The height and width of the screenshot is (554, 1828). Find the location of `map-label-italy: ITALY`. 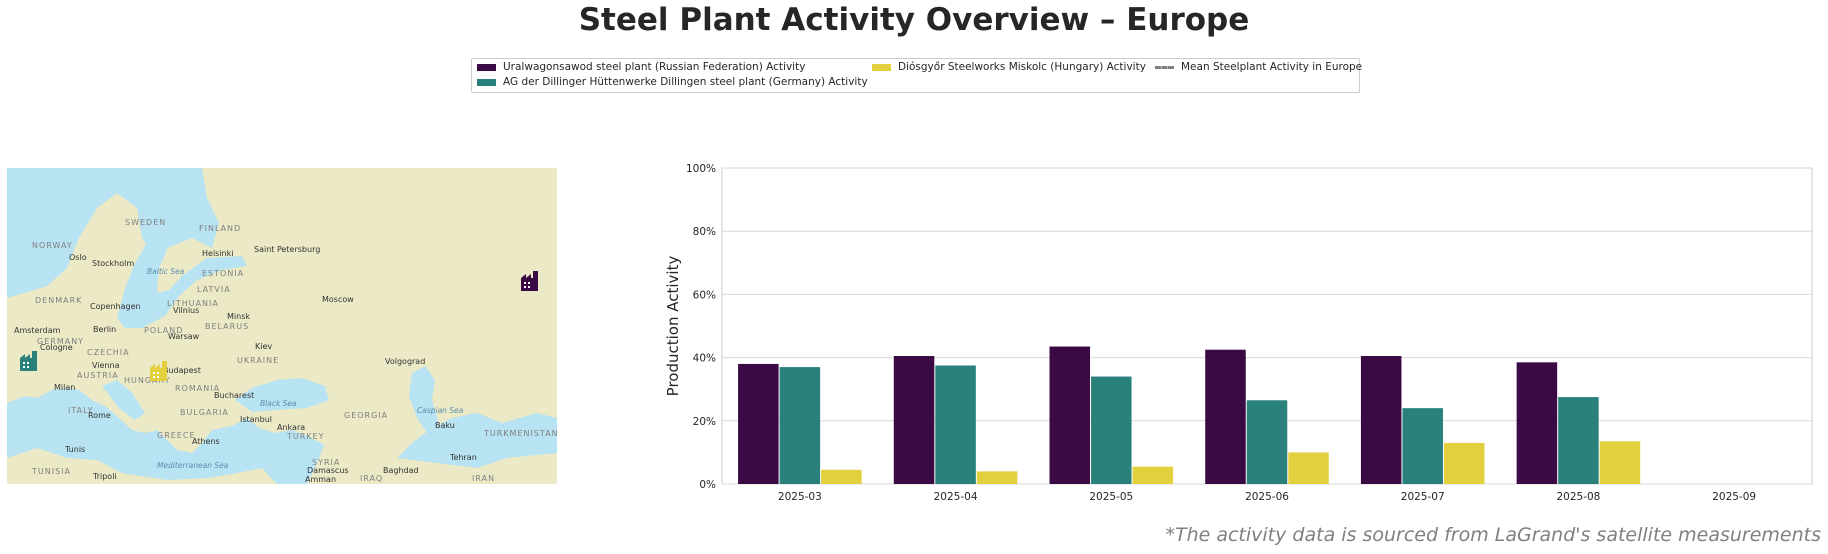

map-label-italy: ITALY is located at coordinates (80, 410).